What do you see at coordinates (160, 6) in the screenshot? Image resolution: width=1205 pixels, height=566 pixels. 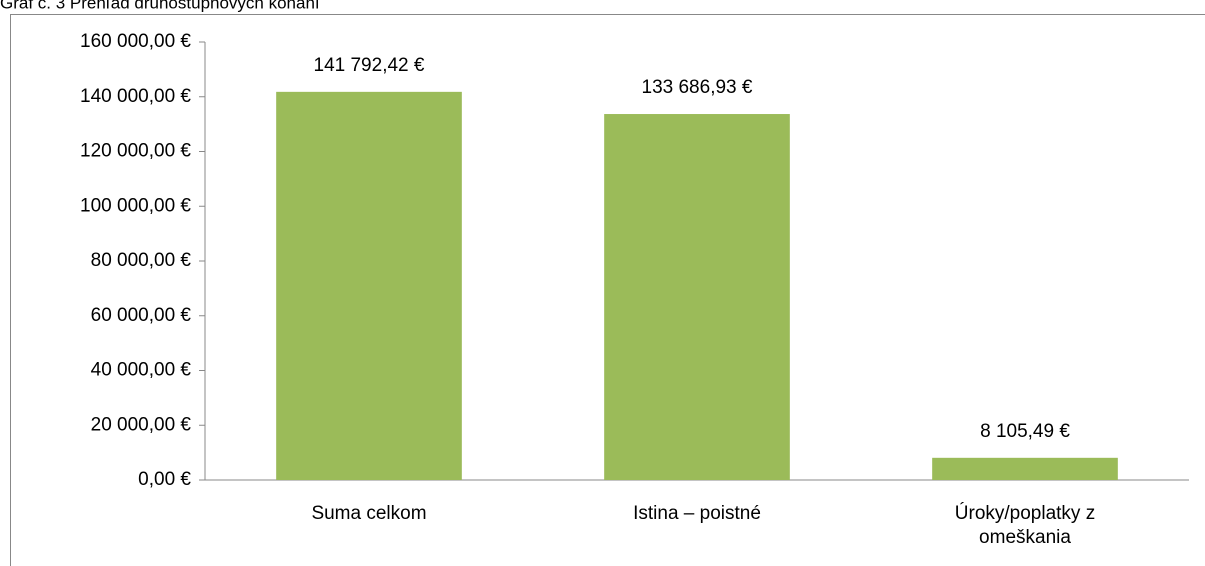 I see `chart-title: Graf č. 3 Prehľad druhostupňových konaní` at bounding box center [160, 6].